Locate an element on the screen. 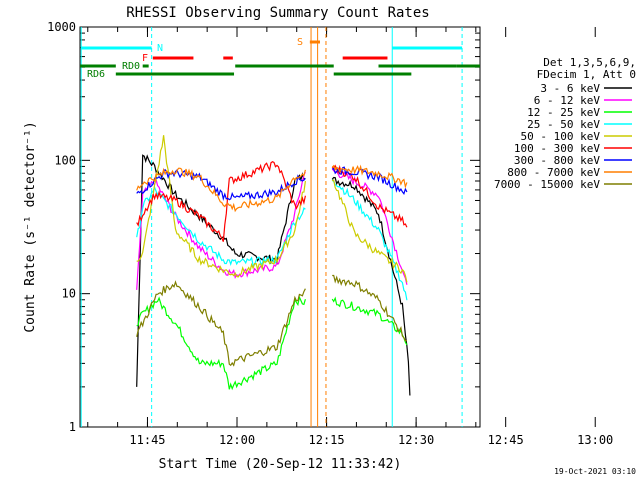 The height and width of the screenshot is (480, 640). x-tick-label: 13:00 is located at coordinates (595, 440).